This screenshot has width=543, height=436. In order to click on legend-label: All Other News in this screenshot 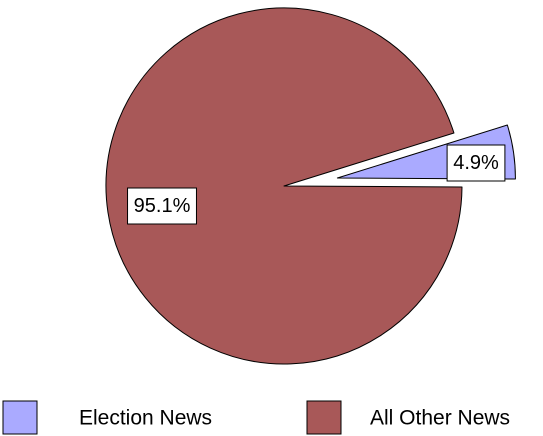, I will do `click(440, 418)`.